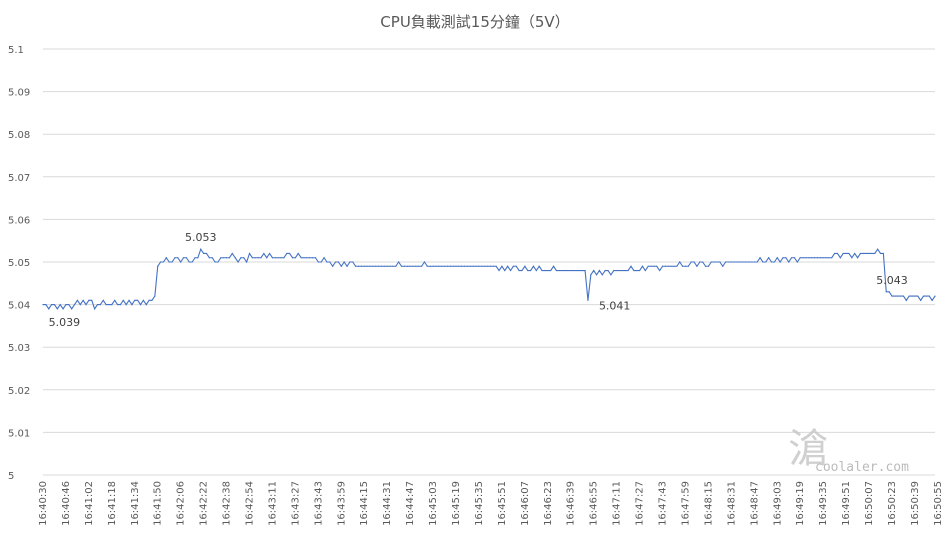  Describe the element at coordinates (663, 503) in the screenshot. I see `x-tick-label: 16:47:43` at that location.